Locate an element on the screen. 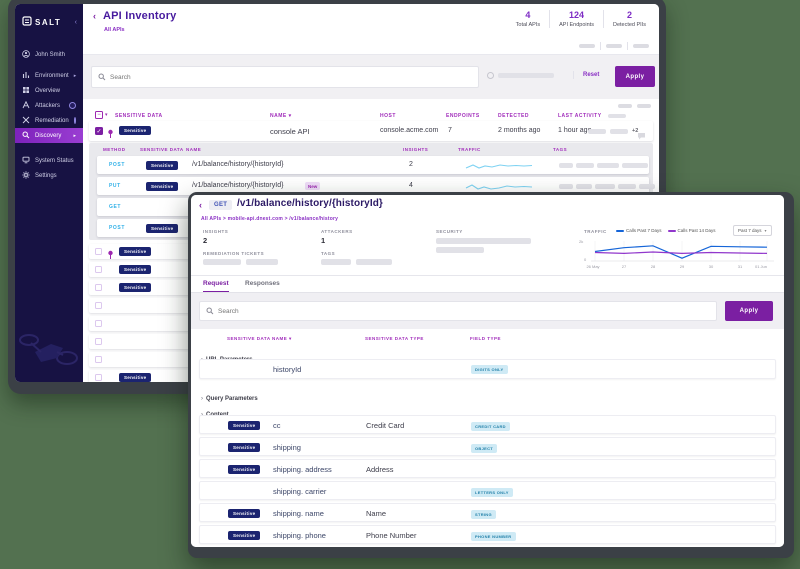 The height and width of the screenshot is (569, 800). api-host: console.acme.com is located at coordinates (409, 130).